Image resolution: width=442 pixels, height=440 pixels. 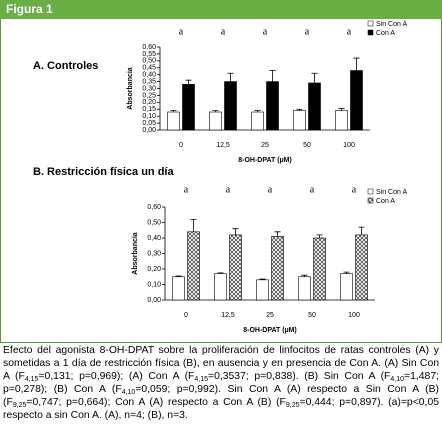 What do you see at coordinates (116, 376) in the screenshot?
I see `caption-text: =0,131; p=0,969); (A) Con A (F` at bounding box center [116, 376].